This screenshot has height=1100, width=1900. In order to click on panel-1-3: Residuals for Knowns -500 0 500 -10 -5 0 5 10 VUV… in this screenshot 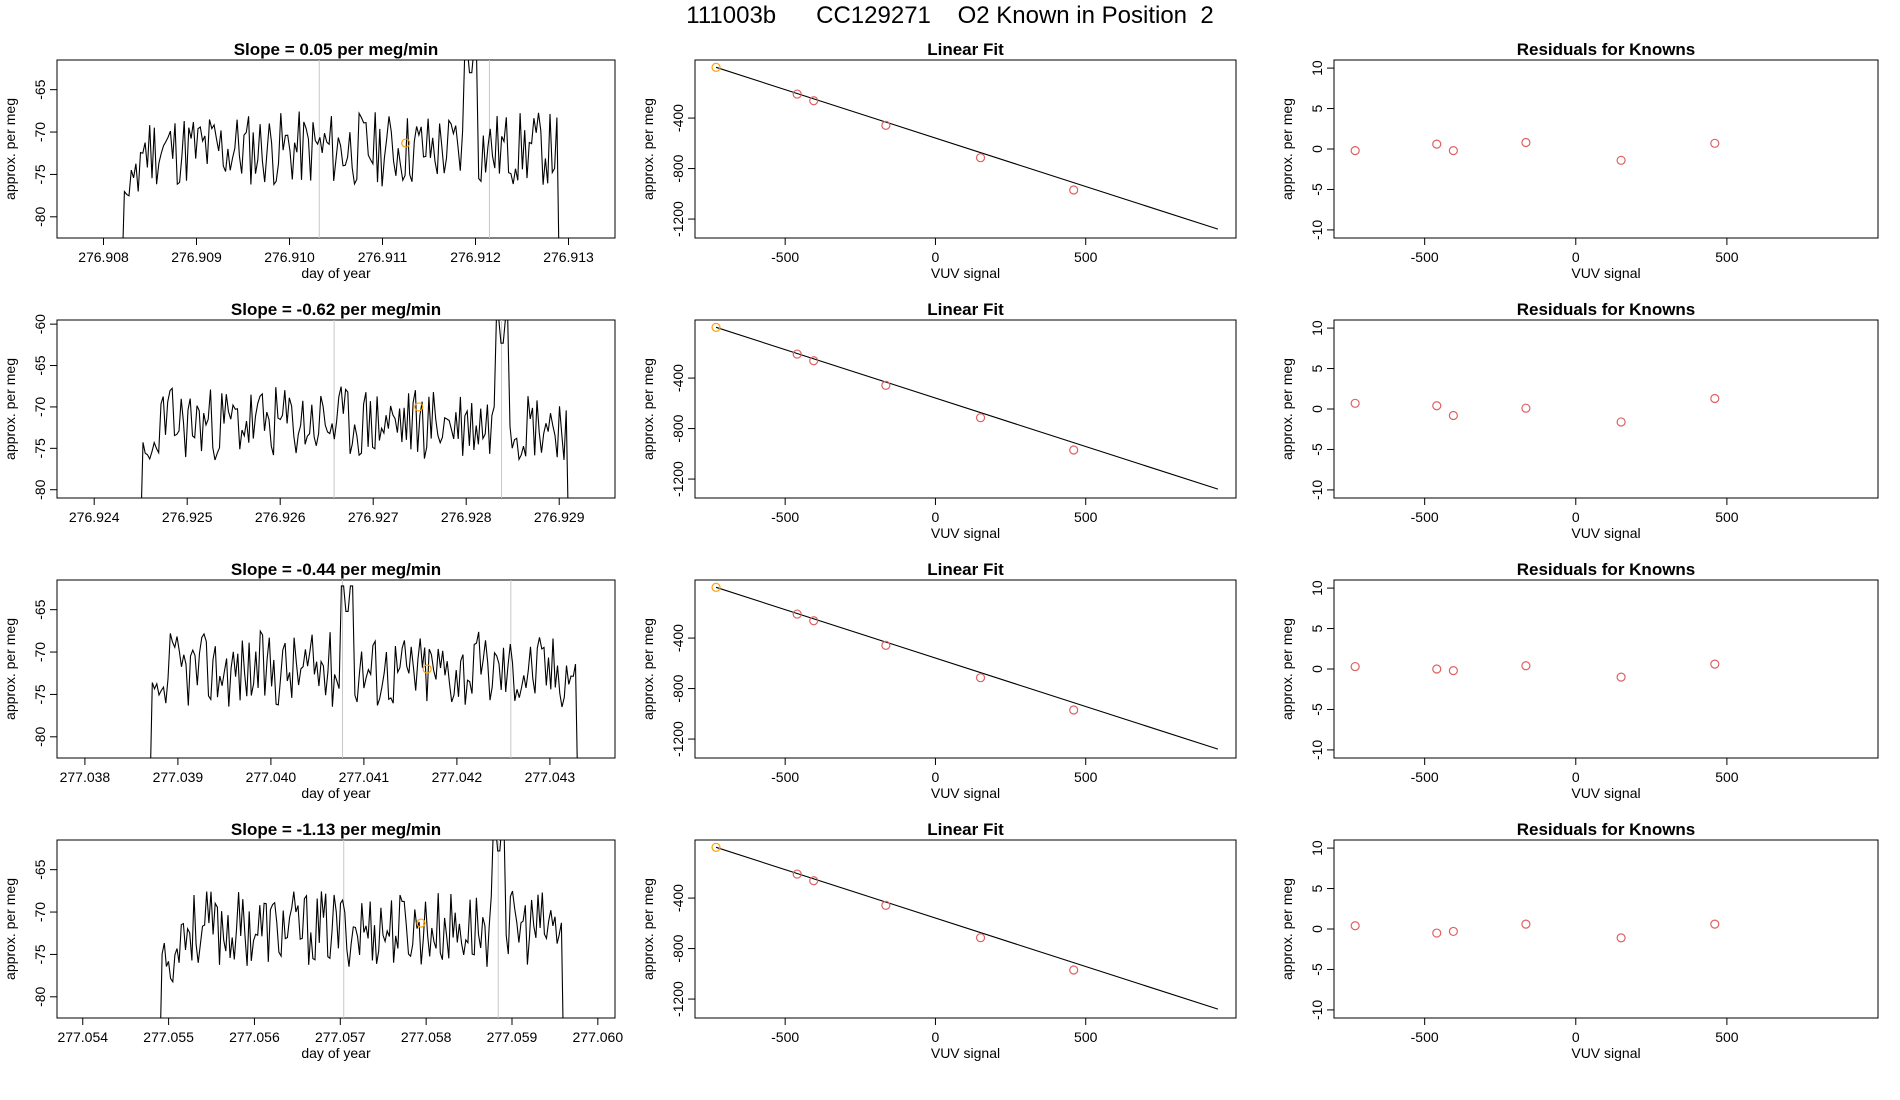, I will do `click(1579, 160)`.